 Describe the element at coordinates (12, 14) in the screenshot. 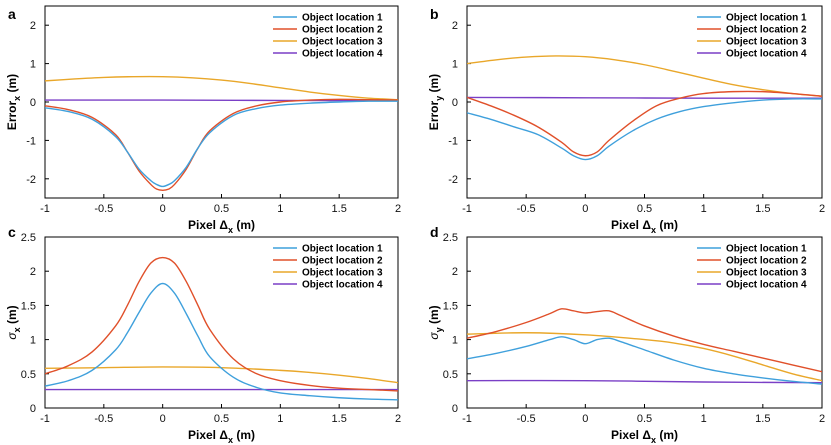

I see `panel-label: a` at that location.